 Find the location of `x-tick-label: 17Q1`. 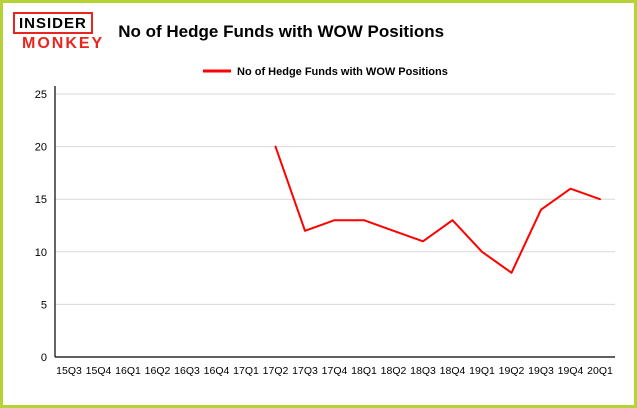

x-tick-label: 17Q1 is located at coordinates (246, 371).